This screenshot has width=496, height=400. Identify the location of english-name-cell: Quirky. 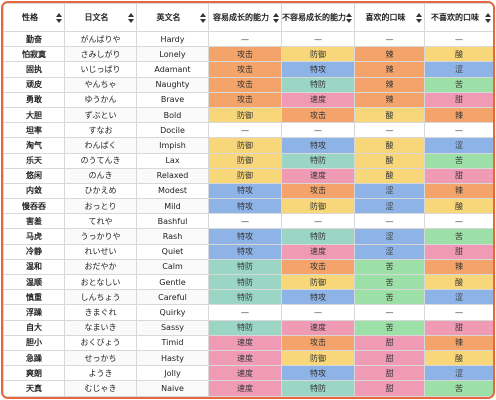
(172, 312).